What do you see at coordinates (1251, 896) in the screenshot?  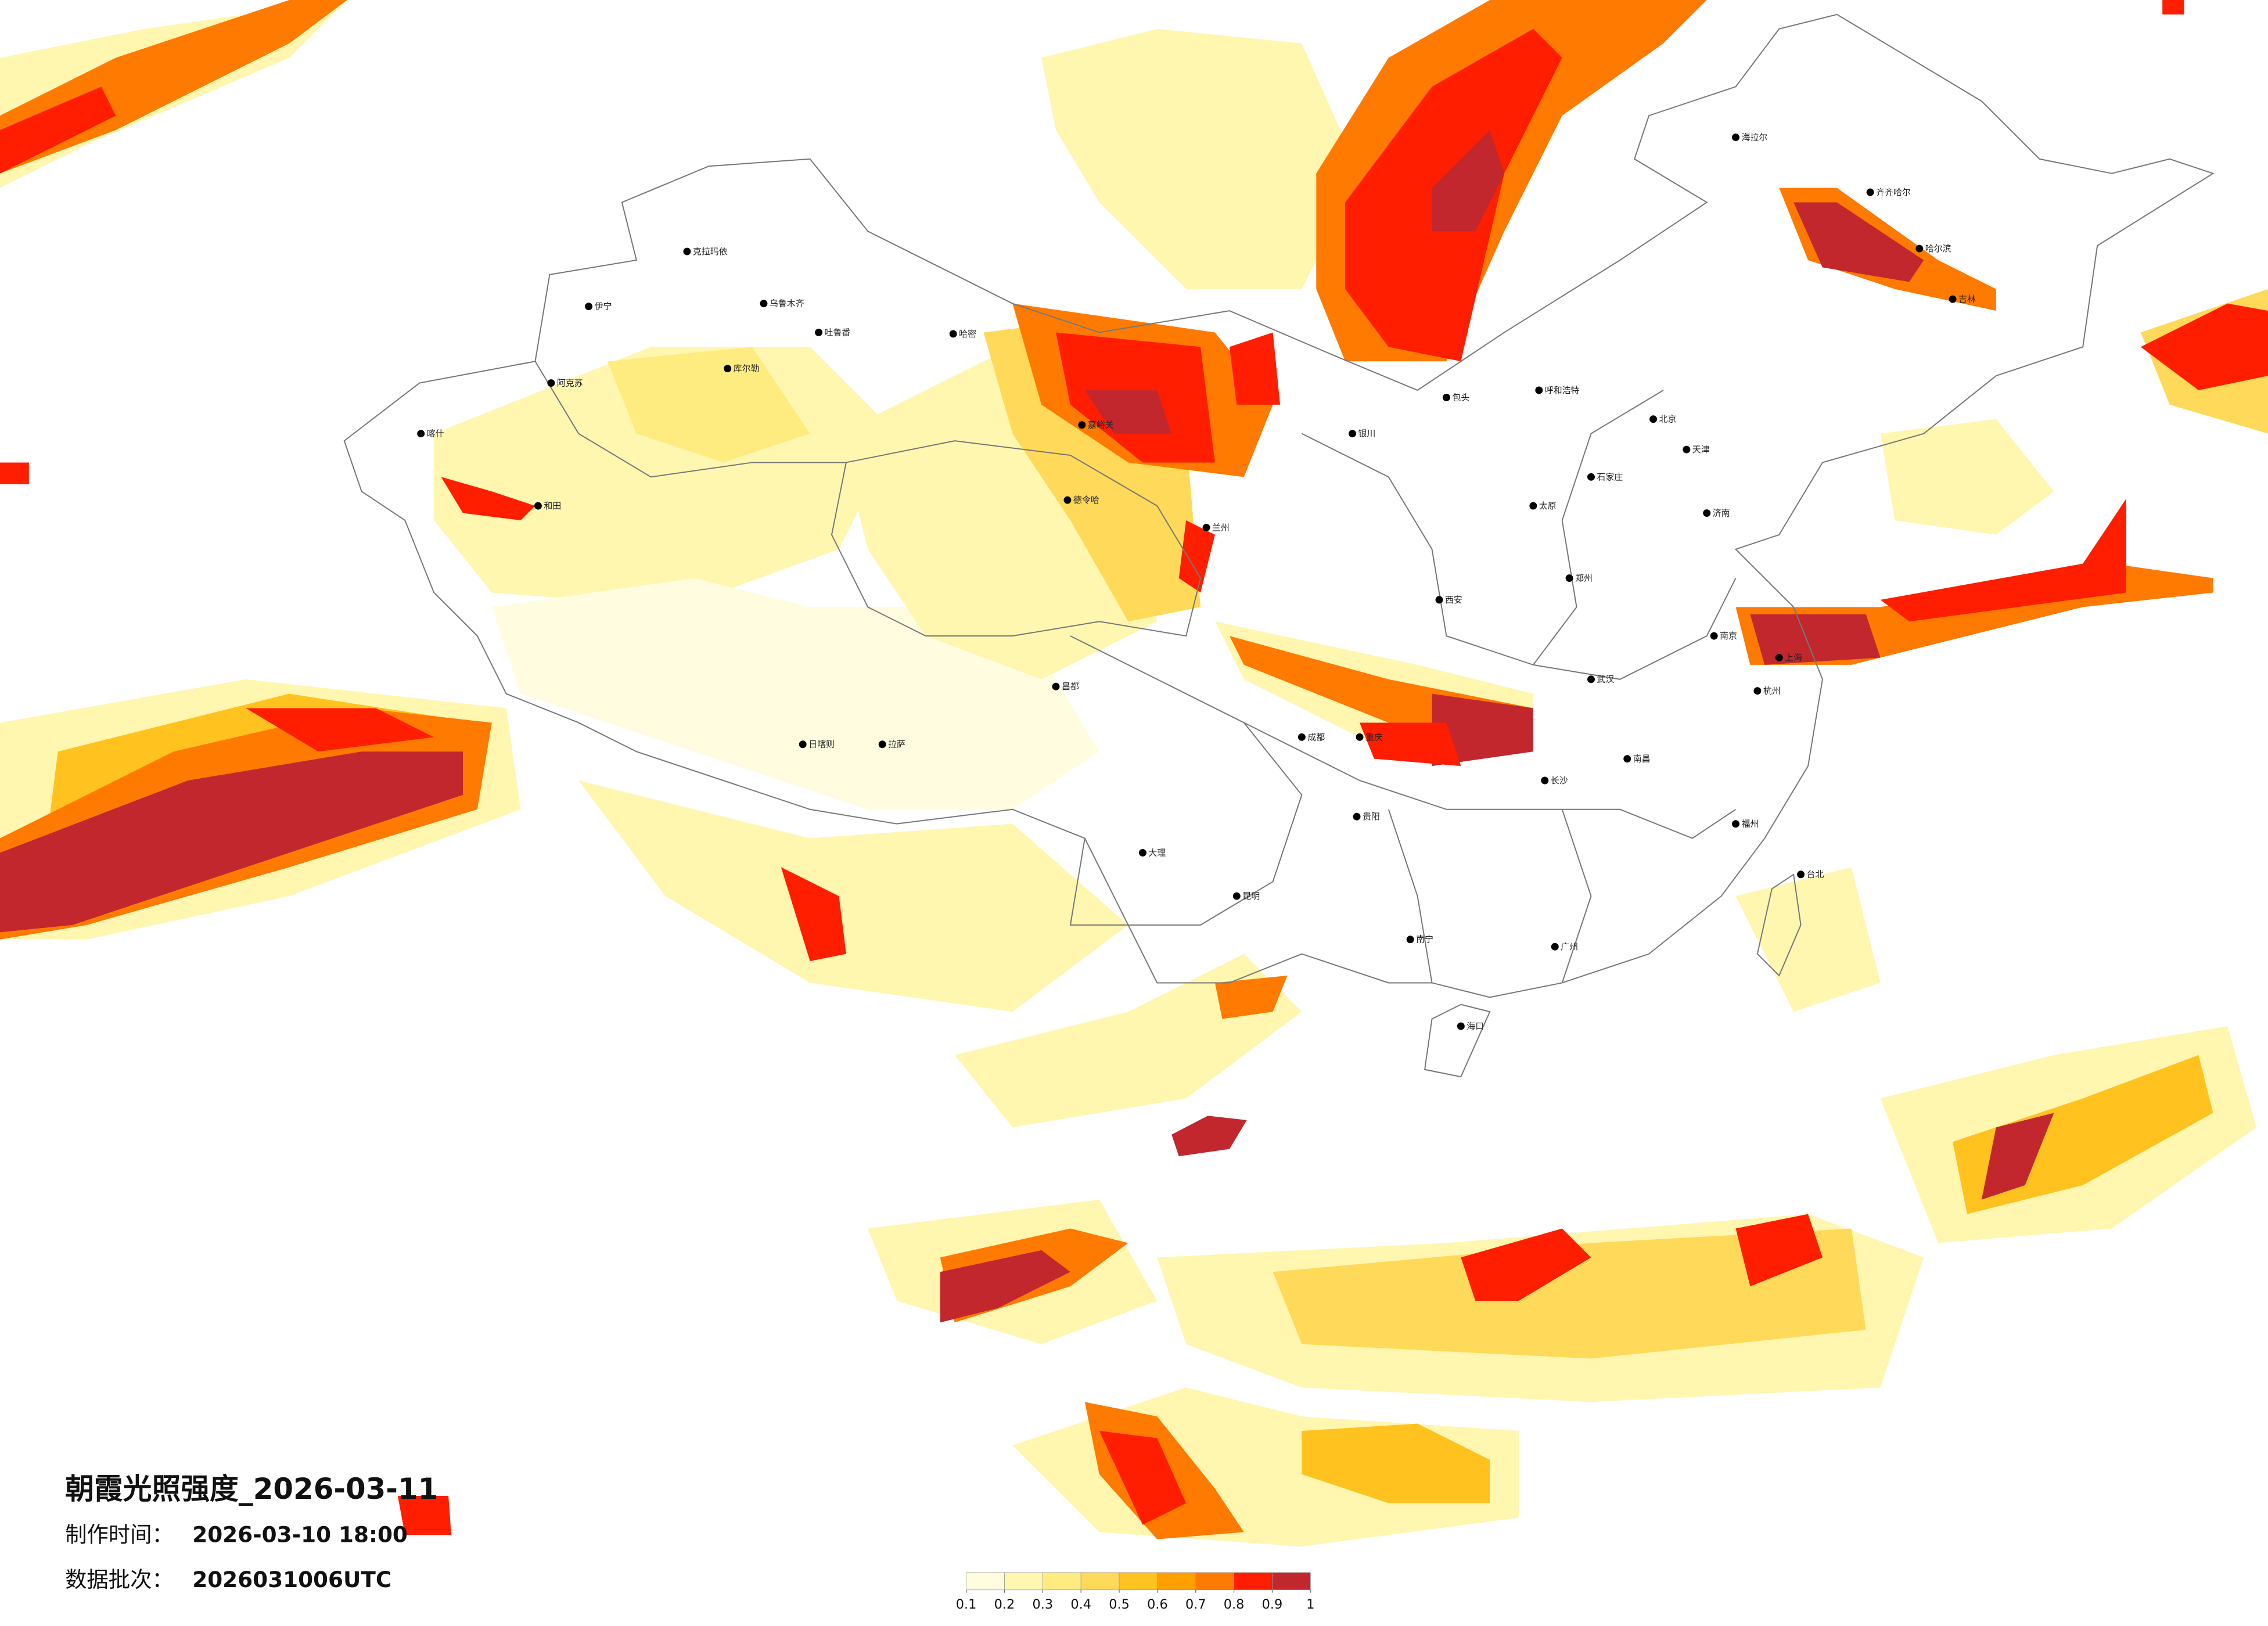 I see `city-label: 昆明` at bounding box center [1251, 896].